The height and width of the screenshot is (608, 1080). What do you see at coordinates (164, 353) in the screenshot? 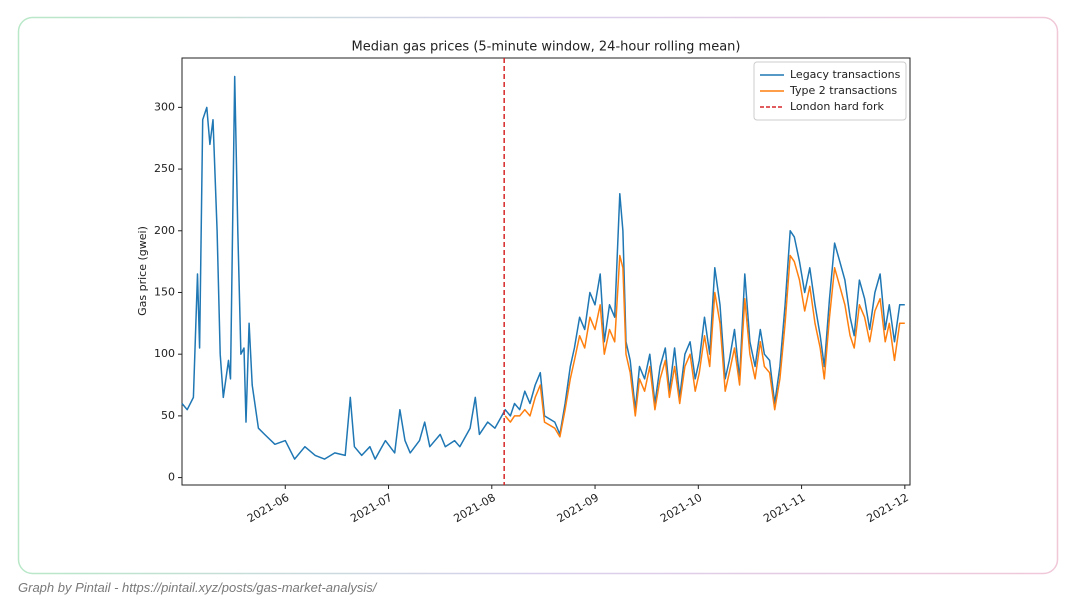
I see `y-tick-label: 100` at bounding box center [164, 353].